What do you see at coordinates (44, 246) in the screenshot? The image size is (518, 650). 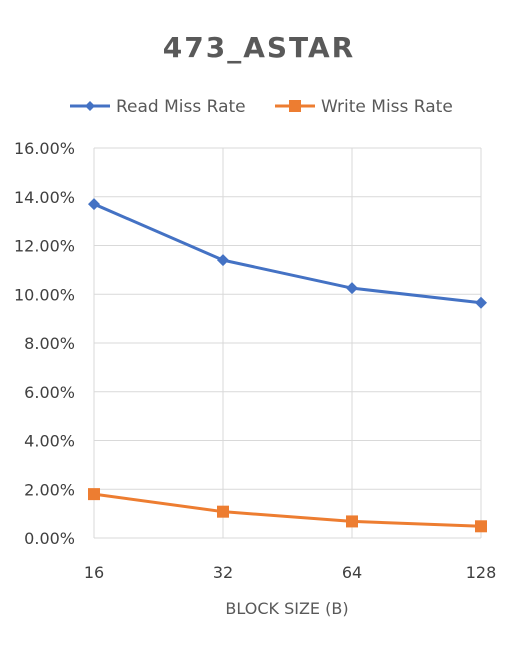 I see `y-tick-label: 12.00%` at bounding box center [44, 246].